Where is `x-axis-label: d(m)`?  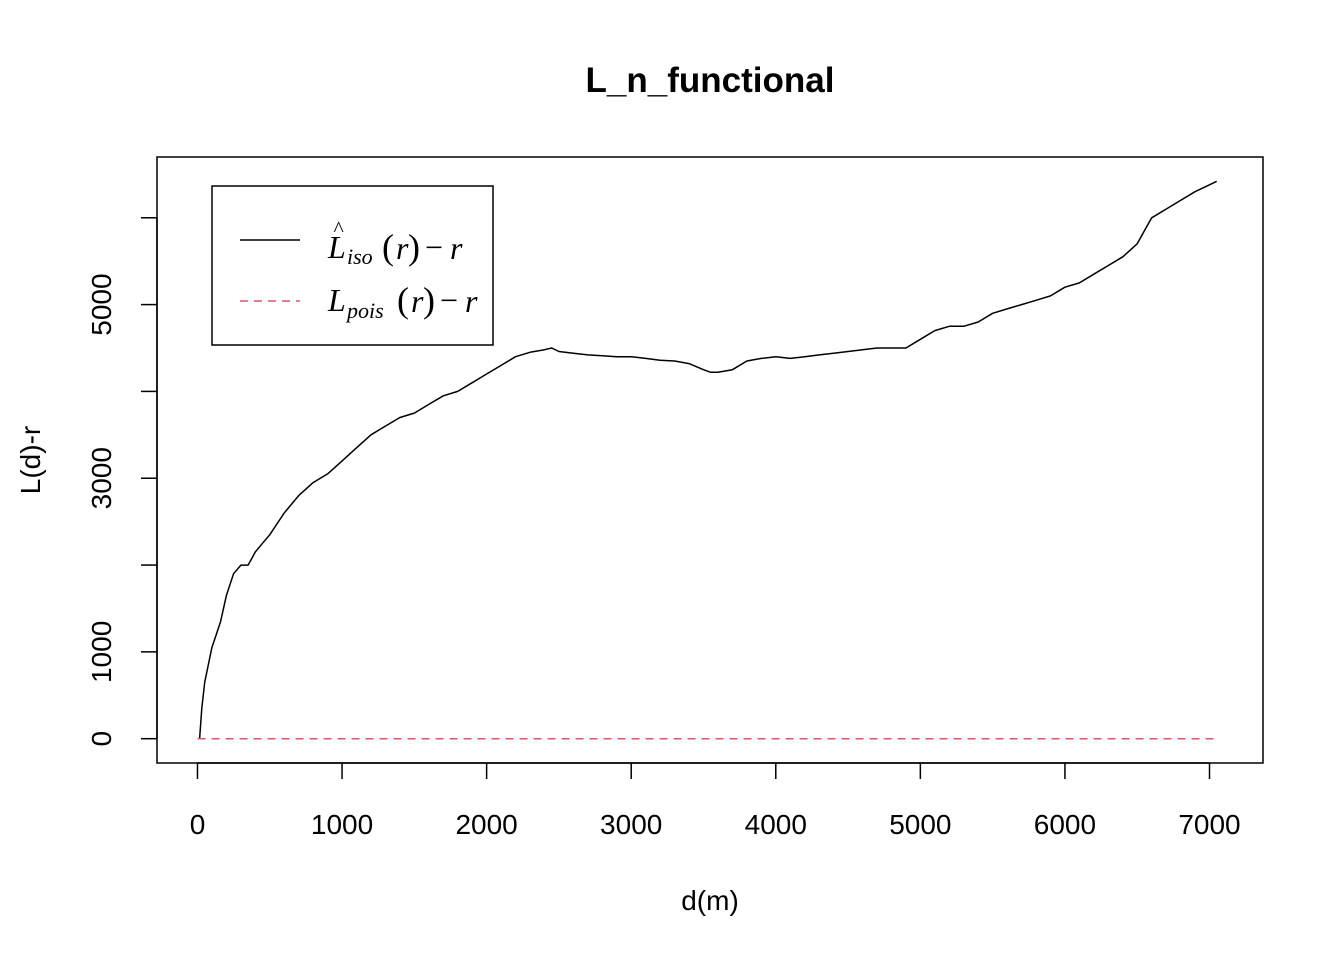 x-axis-label: d(m) is located at coordinates (710, 900).